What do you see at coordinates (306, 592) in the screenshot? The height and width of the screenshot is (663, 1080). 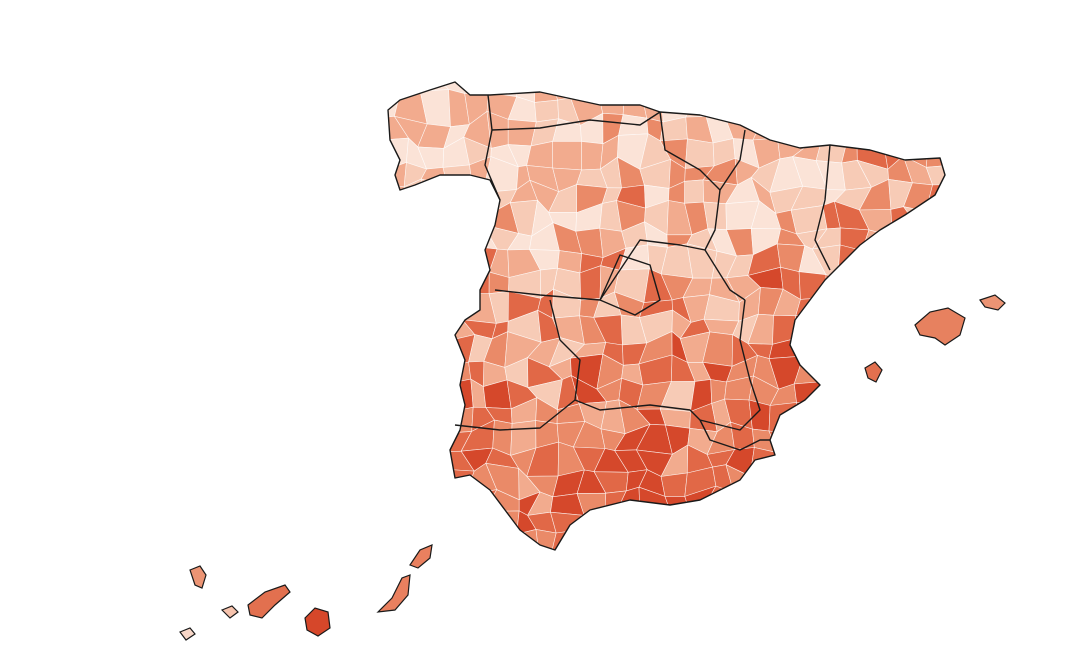 I see `canary-islands` at bounding box center [306, 592].